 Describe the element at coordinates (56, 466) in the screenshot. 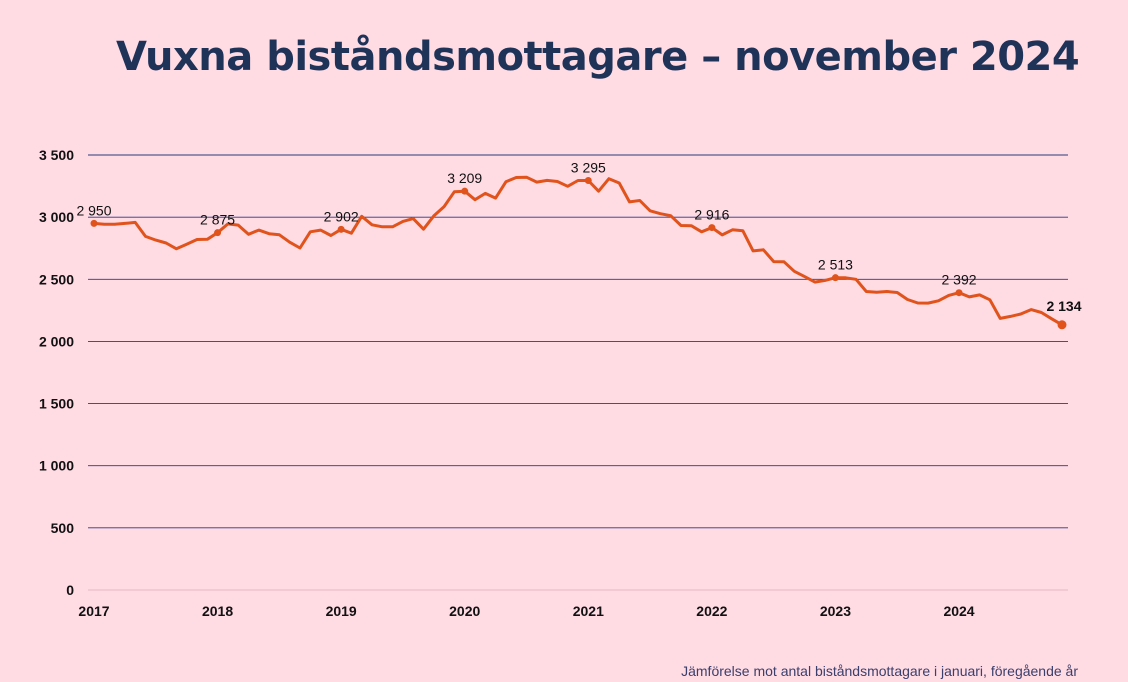

I see `y-tick-label: 1 000` at that location.